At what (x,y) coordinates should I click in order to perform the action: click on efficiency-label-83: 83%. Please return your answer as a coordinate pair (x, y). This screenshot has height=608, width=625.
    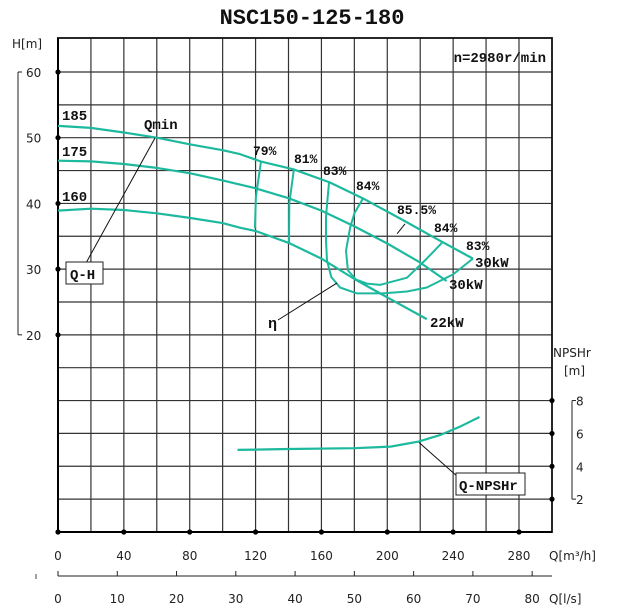
    Looking at the image, I should click on (335, 171).